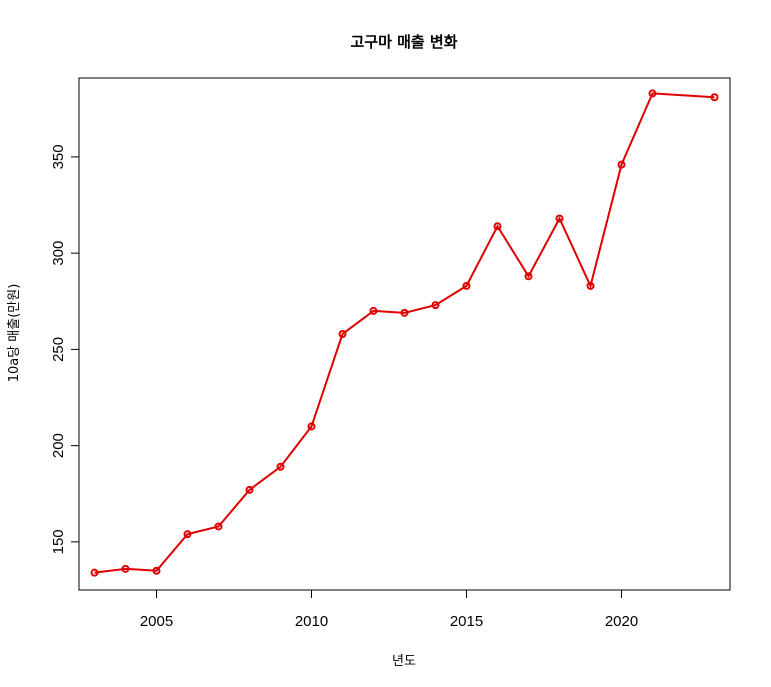 The image size is (771, 687). Describe the element at coordinates (311, 621) in the screenshot. I see `x-tick-label: 2010` at that location.